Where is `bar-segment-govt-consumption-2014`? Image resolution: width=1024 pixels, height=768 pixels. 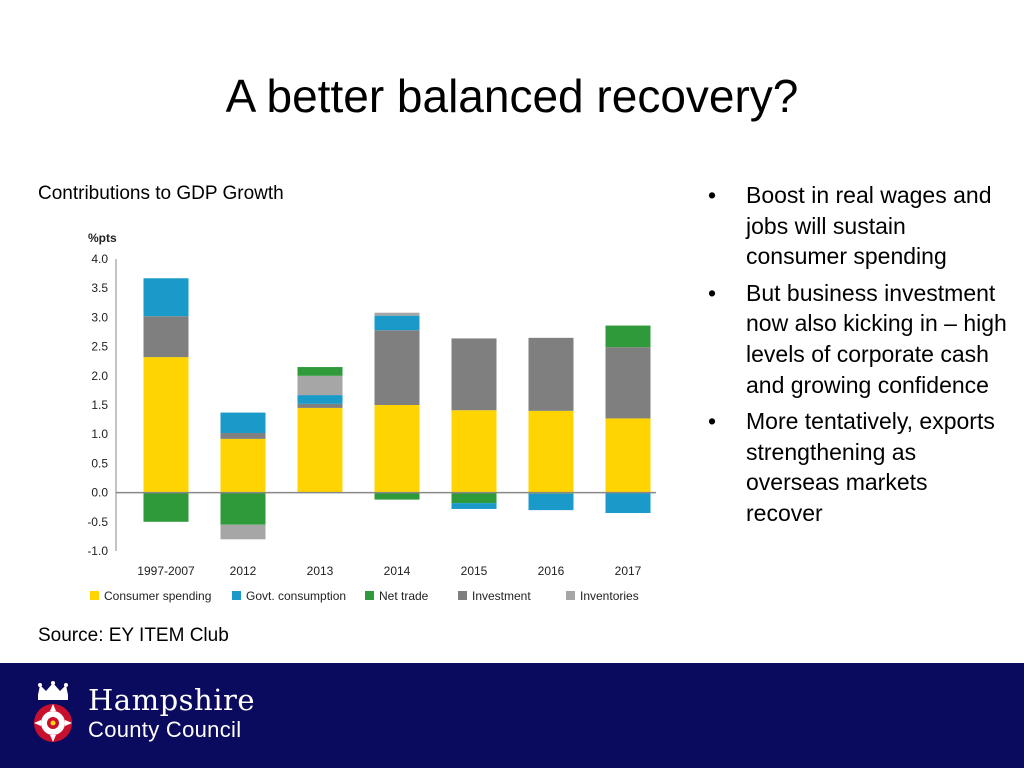 bar-segment-govt-consumption-2014 is located at coordinates (397, 323).